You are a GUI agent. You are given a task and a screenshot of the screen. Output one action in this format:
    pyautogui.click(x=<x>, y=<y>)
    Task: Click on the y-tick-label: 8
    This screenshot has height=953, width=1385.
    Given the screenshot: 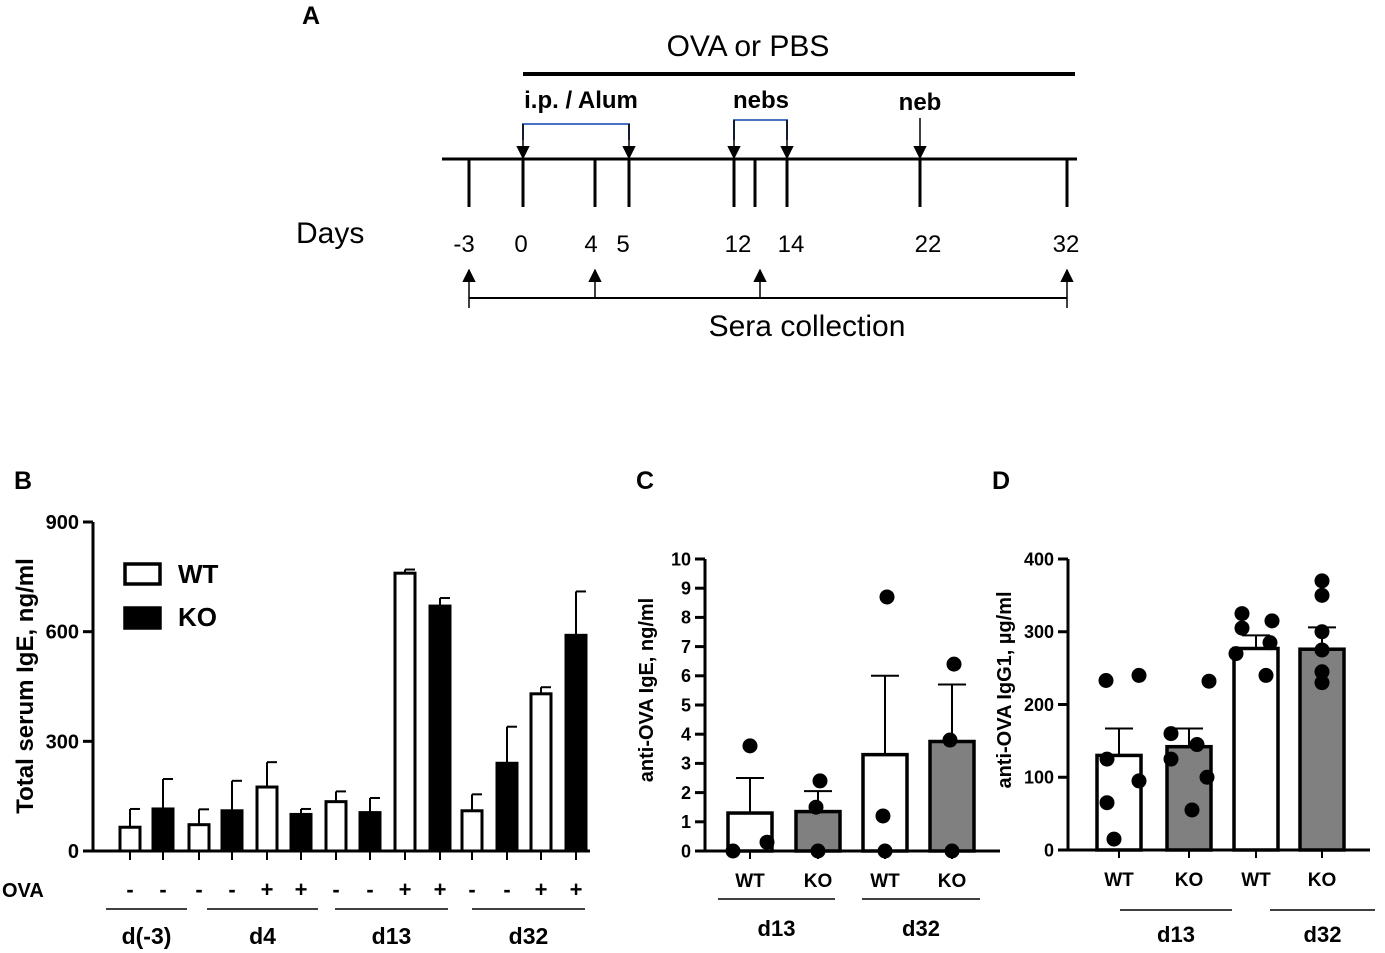 What is the action you would take?
    pyautogui.click(x=686, y=618)
    